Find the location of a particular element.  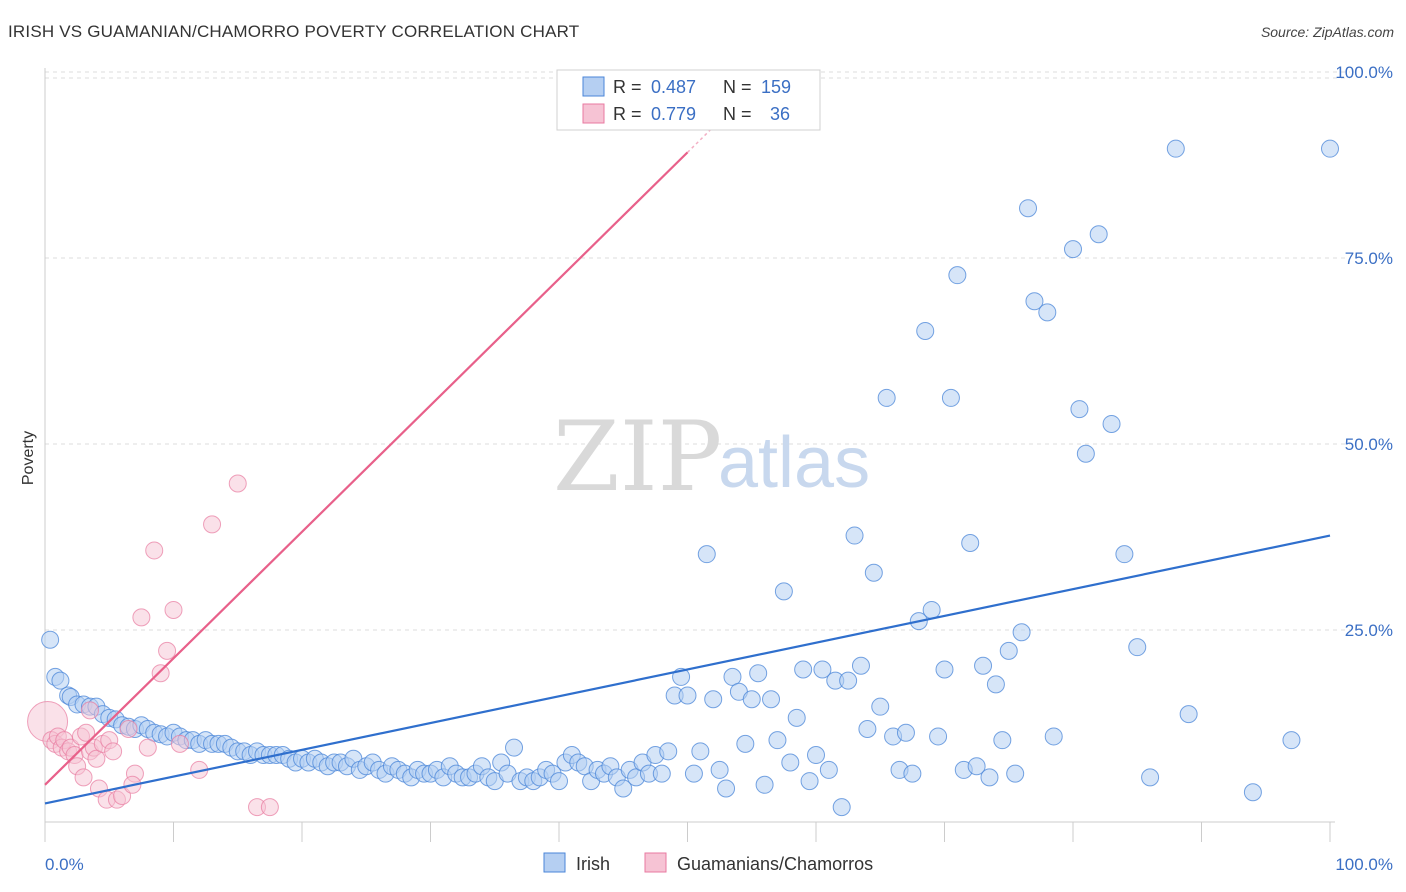

watermark: ZIP atlas is located at coordinates (711, 457).